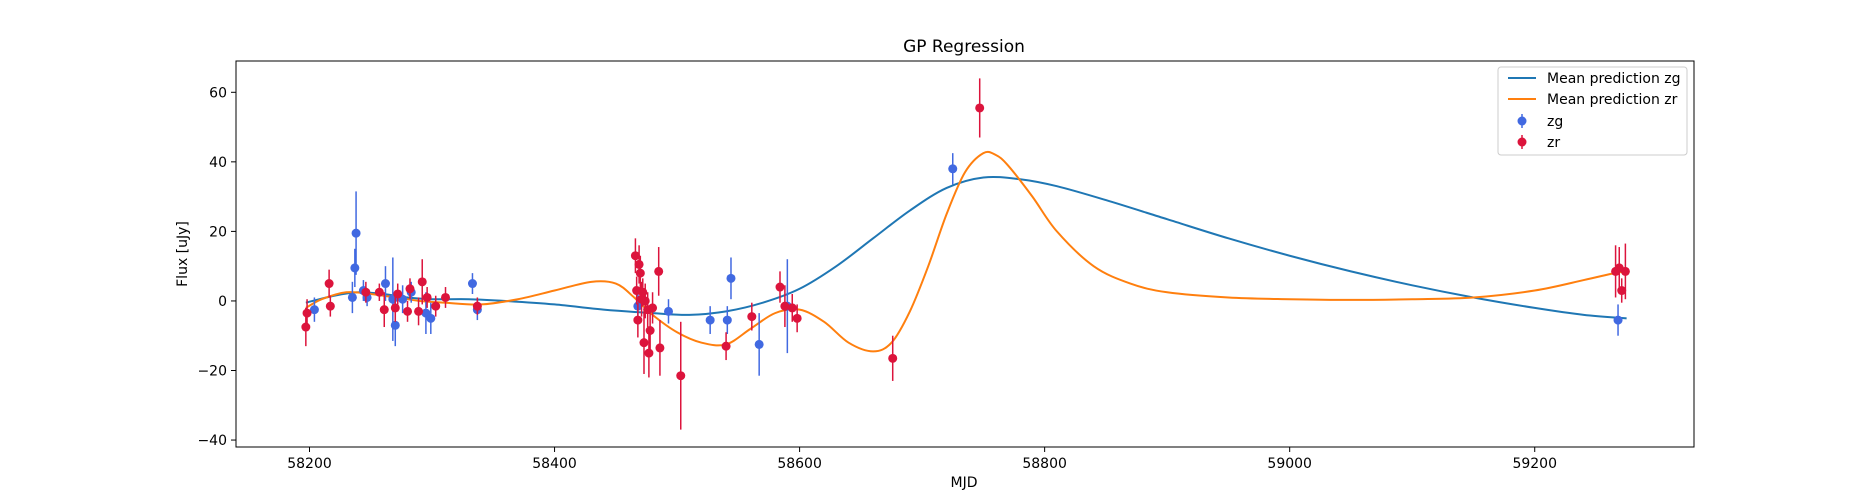  I want to click on legend-frame, so click(1592, 111).